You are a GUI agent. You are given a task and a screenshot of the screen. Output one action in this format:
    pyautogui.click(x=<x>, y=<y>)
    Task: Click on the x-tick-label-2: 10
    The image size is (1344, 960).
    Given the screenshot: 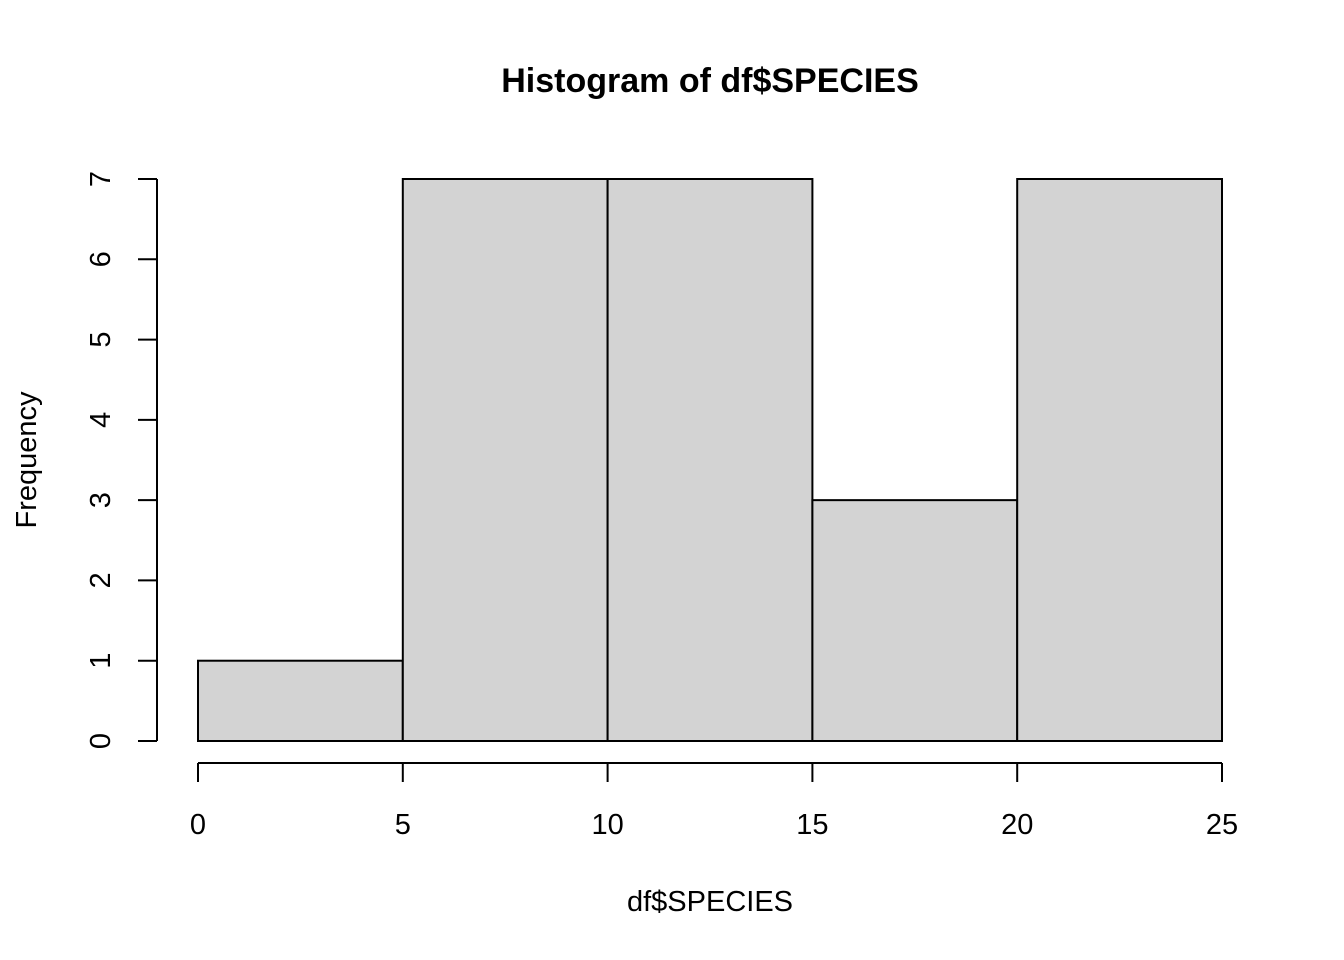 What is the action you would take?
    pyautogui.click(x=607, y=825)
    